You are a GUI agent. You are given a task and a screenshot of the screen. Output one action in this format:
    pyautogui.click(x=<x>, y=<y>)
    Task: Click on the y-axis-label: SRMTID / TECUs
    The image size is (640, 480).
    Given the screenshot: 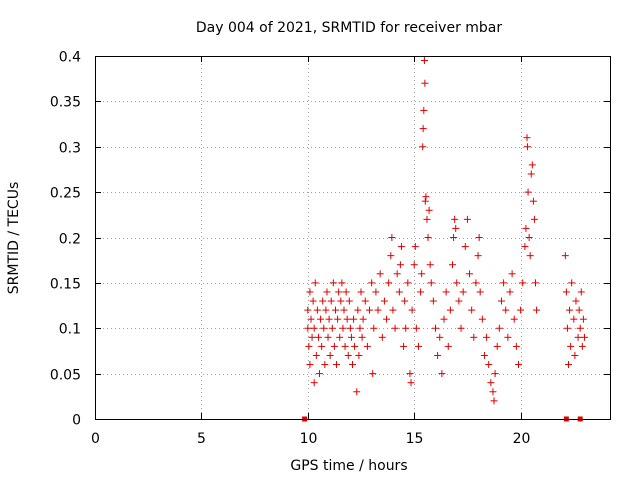 What is the action you would take?
    pyautogui.click(x=14, y=238)
    